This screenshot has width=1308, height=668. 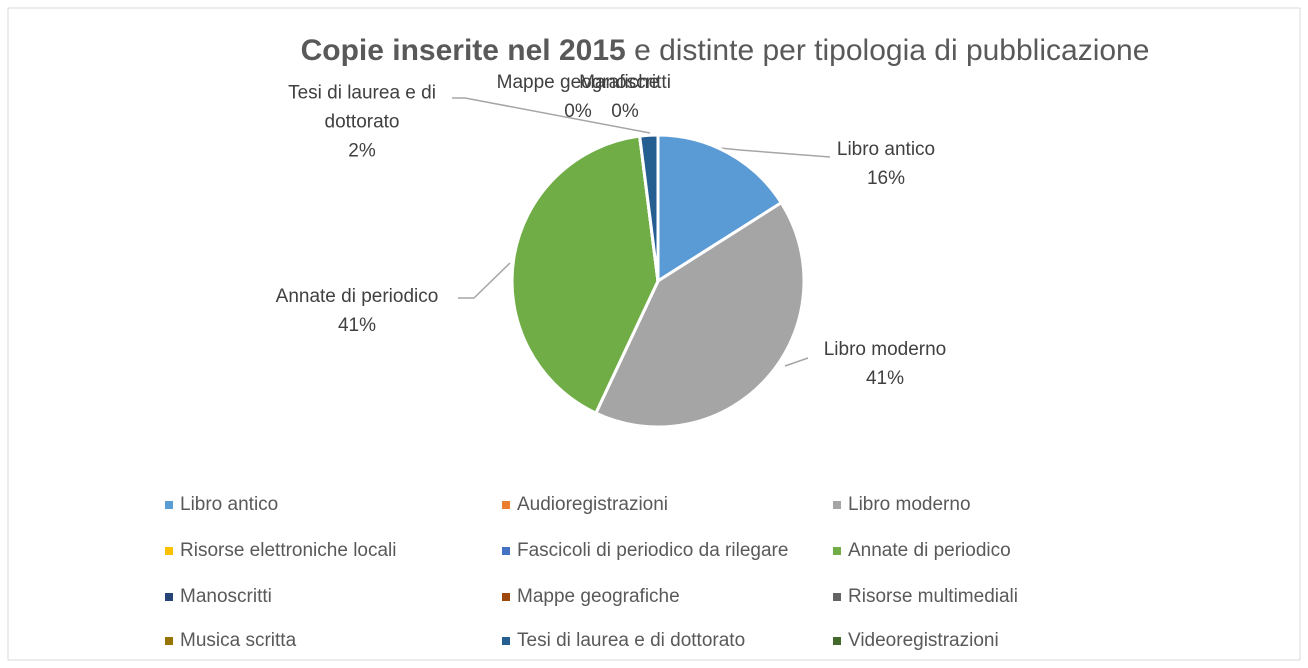 What do you see at coordinates (357, 296) in the screenshot?
I see `data-label-category: Annate di periodico` at bounding box center [357, 296].